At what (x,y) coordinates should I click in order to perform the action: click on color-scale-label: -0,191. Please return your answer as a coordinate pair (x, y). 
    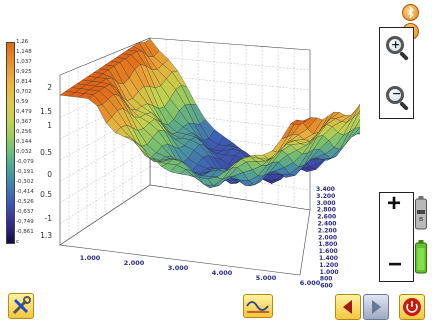
    Looking at the image, I should click on (25, 172).